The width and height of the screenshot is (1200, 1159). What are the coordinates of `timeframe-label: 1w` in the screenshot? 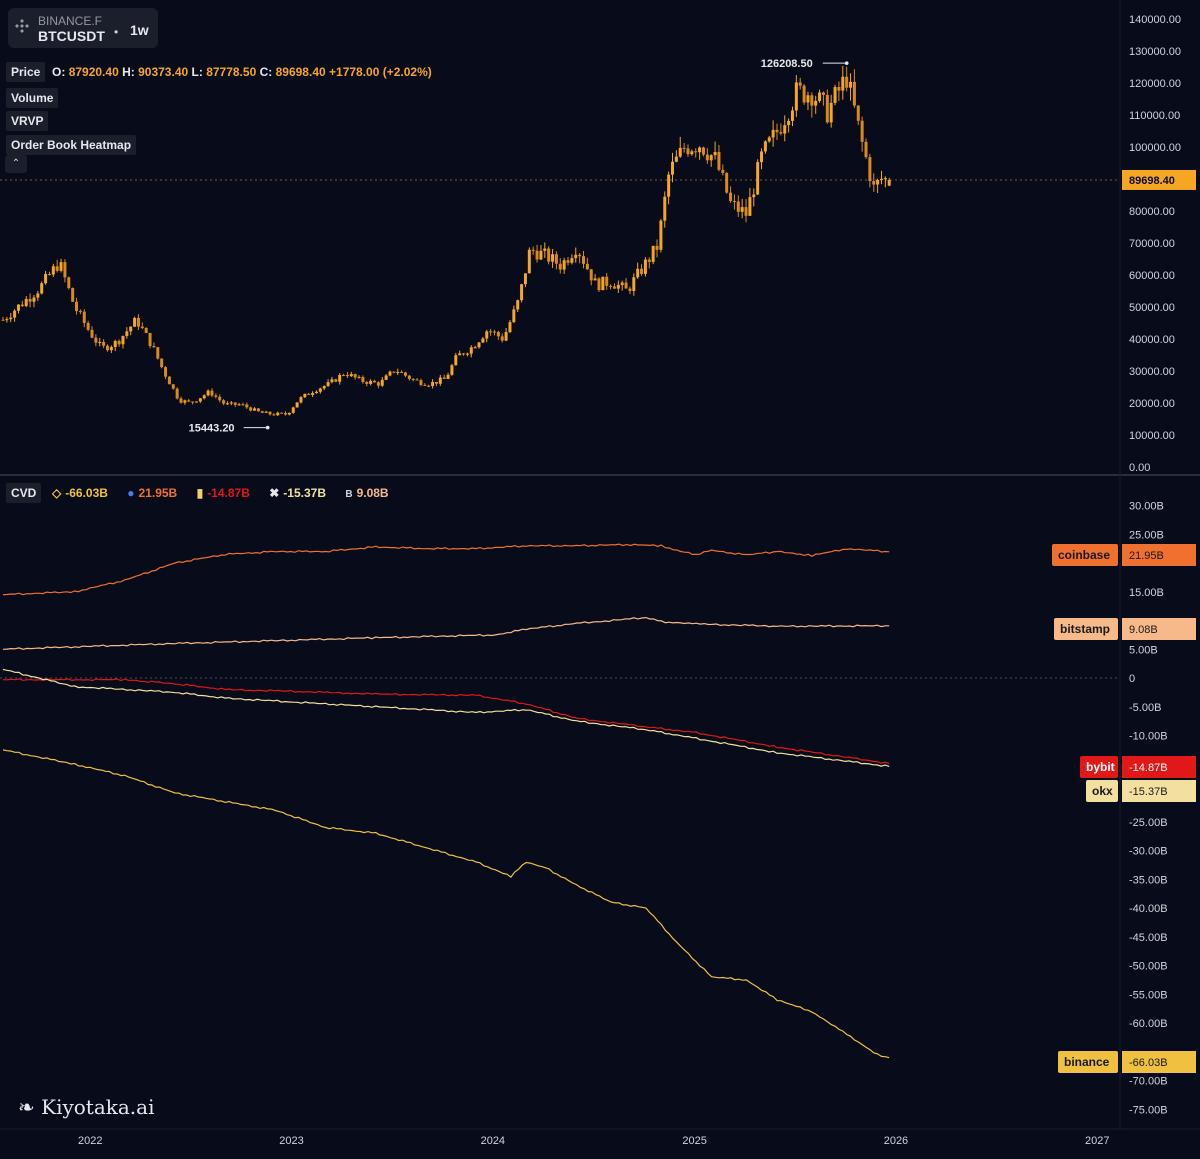 It's located at (139, 30).